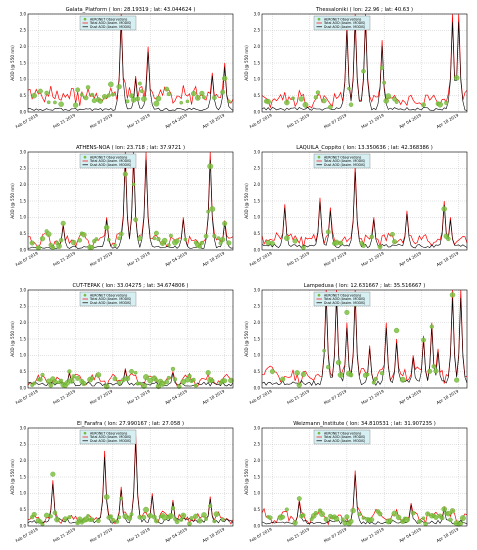 The height and width of the screenshot is (550, 477). Describe the element at coordinates (364, 10) in the screenshot. I see `panel-title: Thessaloniki ( lon: 22.96 ; lat: 40.63 )` at that location.